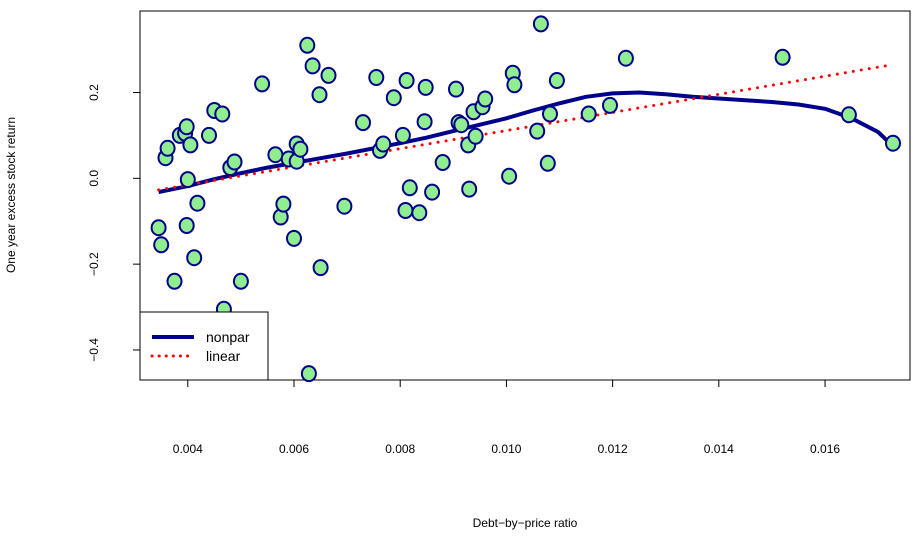 This screenshot has height=536, width=913. Describe the element at coordinates (825, 449) in the screenshot. I see `x-tick-label: 0.016` at that location.